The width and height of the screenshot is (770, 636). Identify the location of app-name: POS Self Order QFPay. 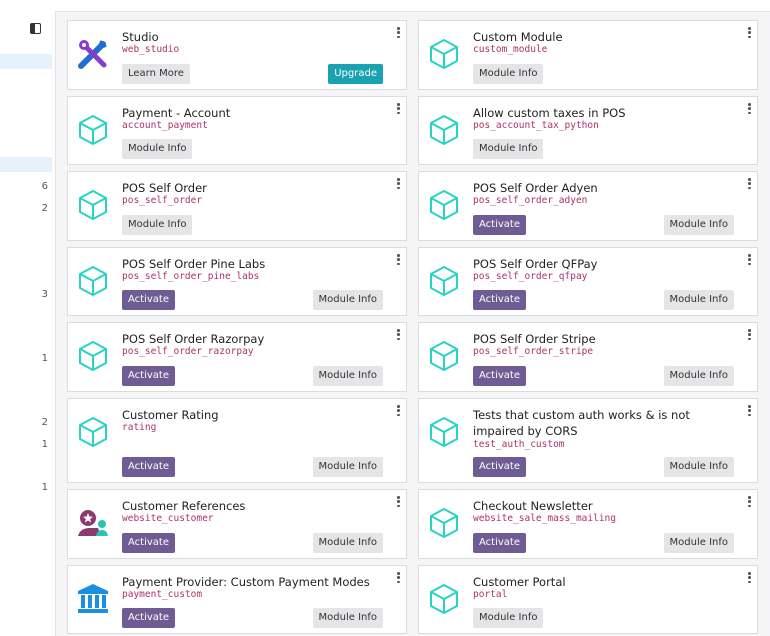
(535, 264).